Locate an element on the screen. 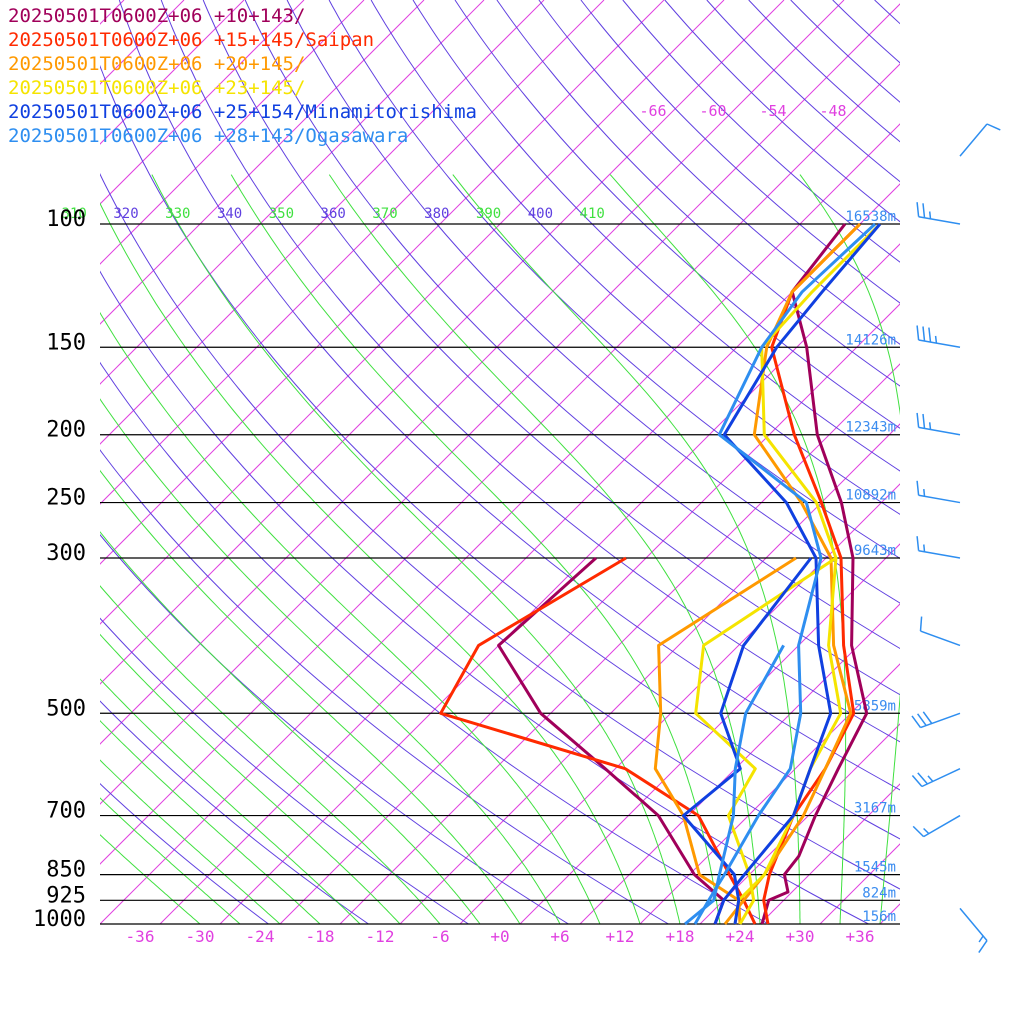 This screenshot has width=1024, height=1024. pressure-label: 850 is located at coordinates (66, 870).